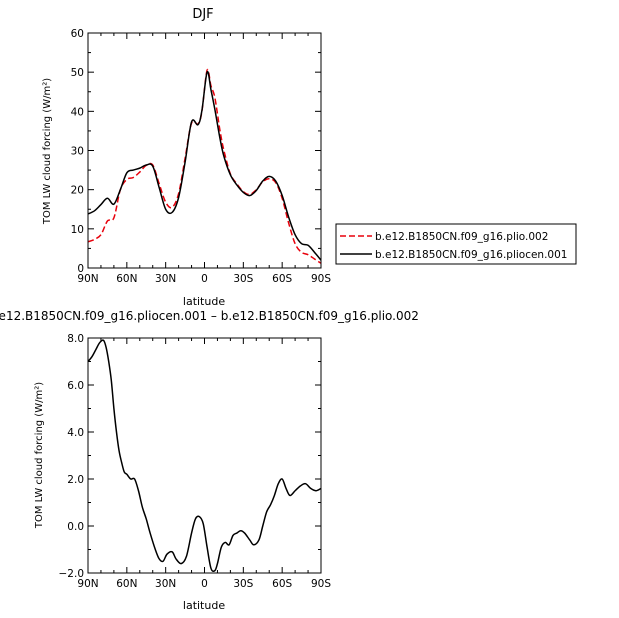 This screenshot has height=618, width=619. Describe the element at coordinates (126, 279) in the screenshot. I see `top-x-tick-label: 60N` at that location.